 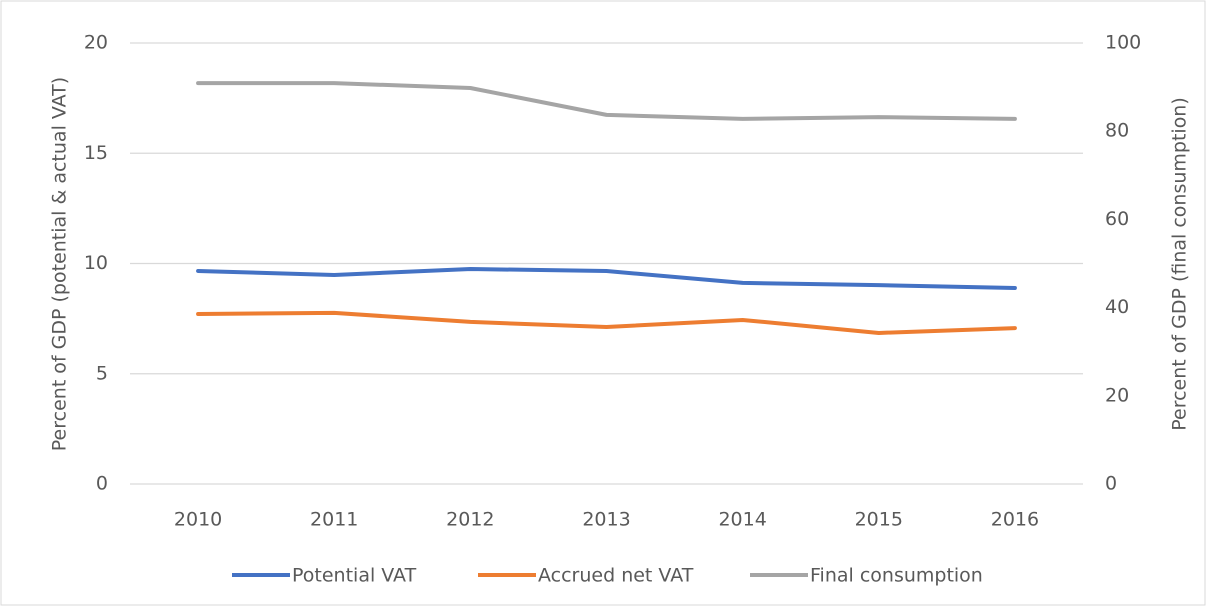 I want to click on y2-tick-label: 100, so click(x=1123, y=43).